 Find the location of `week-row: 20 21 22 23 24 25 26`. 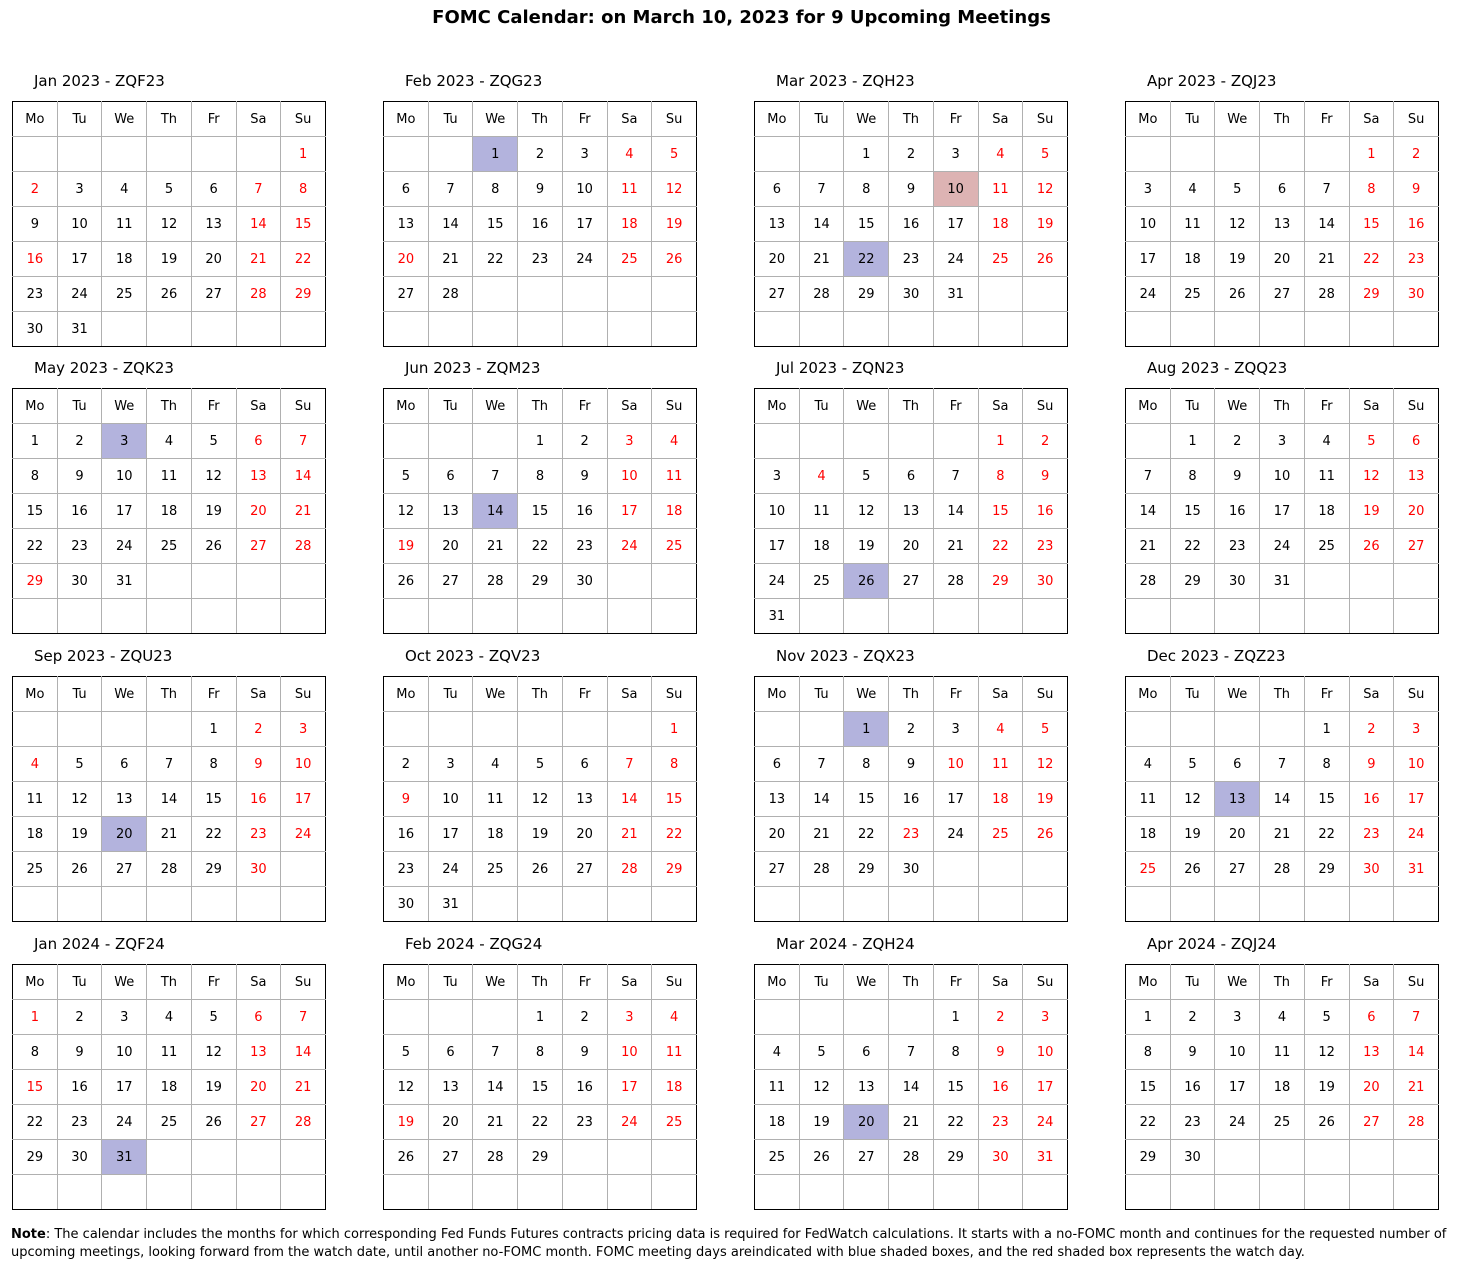

week-row: 20 21 22 23 24 25 26 is located at coordinates (911, 259).